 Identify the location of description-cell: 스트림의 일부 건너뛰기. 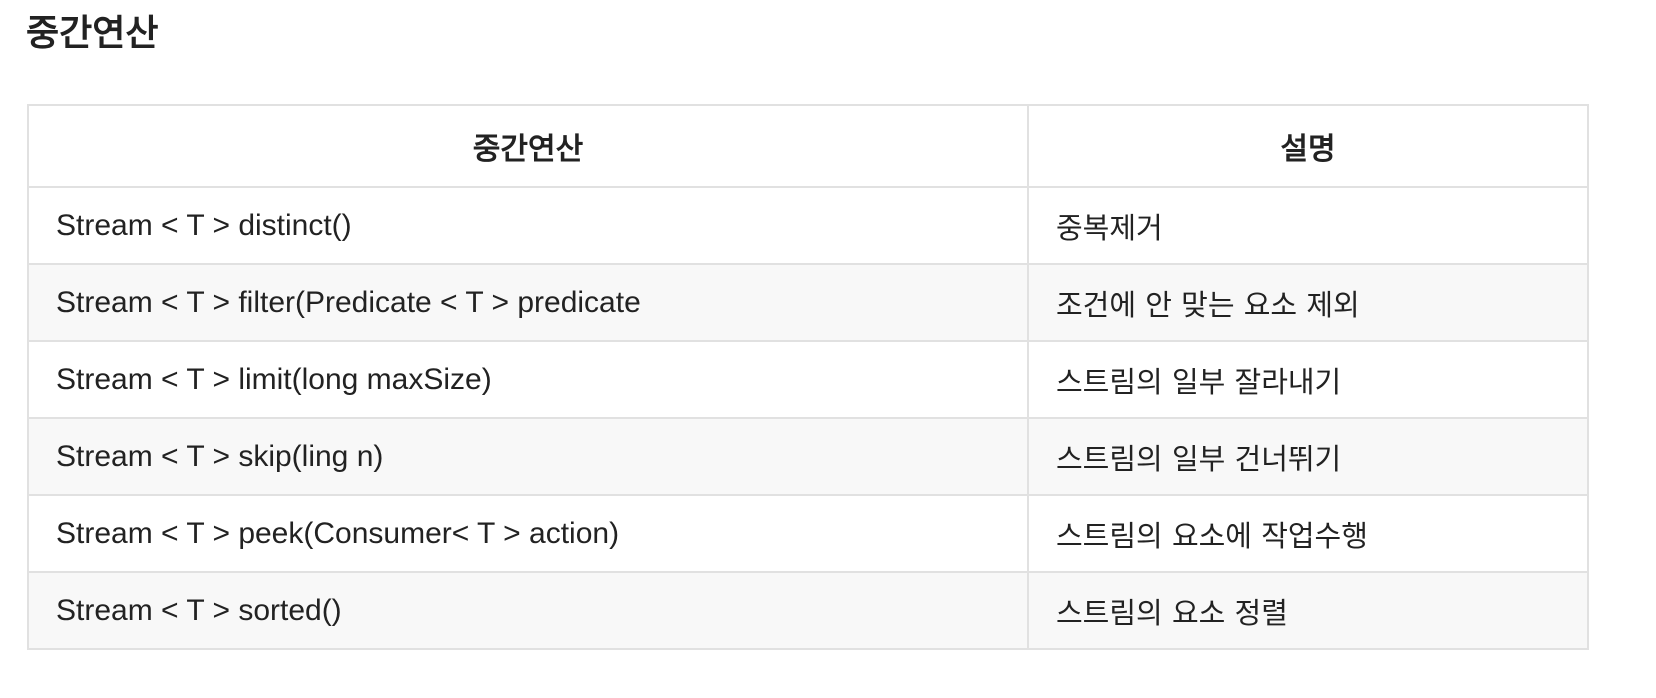
(1308, 456).